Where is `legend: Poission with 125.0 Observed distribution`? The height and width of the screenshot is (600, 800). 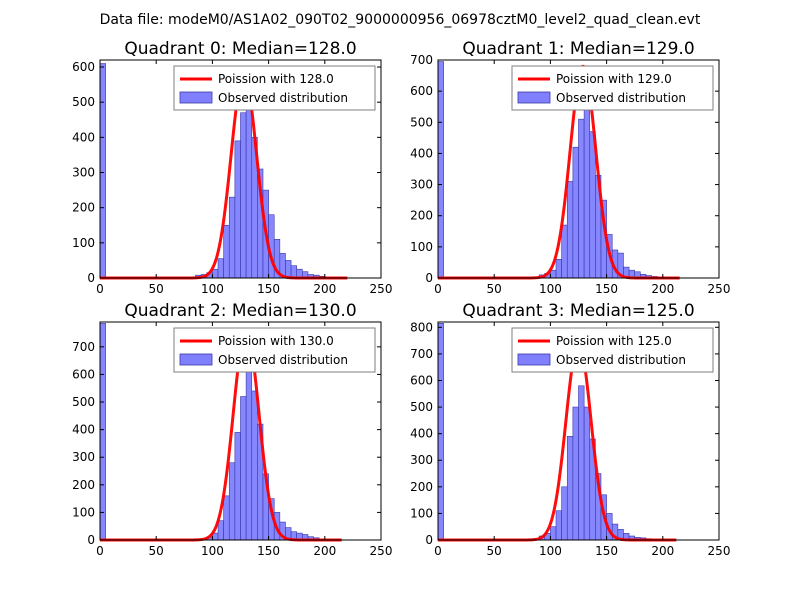
legend: Poission with 125.0 Observed distribution is located at coordinates (612, 350).